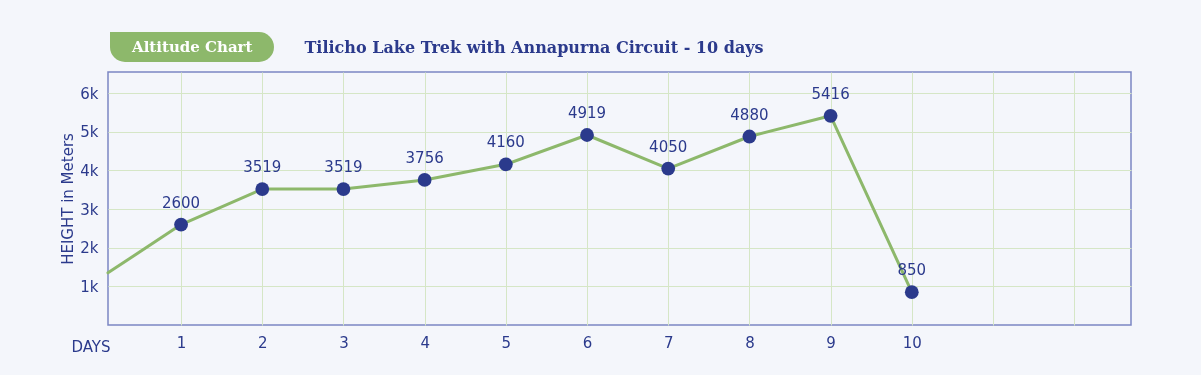 The image size is (1201, 375). Describe the element at coordinates (830, 93) in the screenshot. I see `data-label: 5416` at that location.